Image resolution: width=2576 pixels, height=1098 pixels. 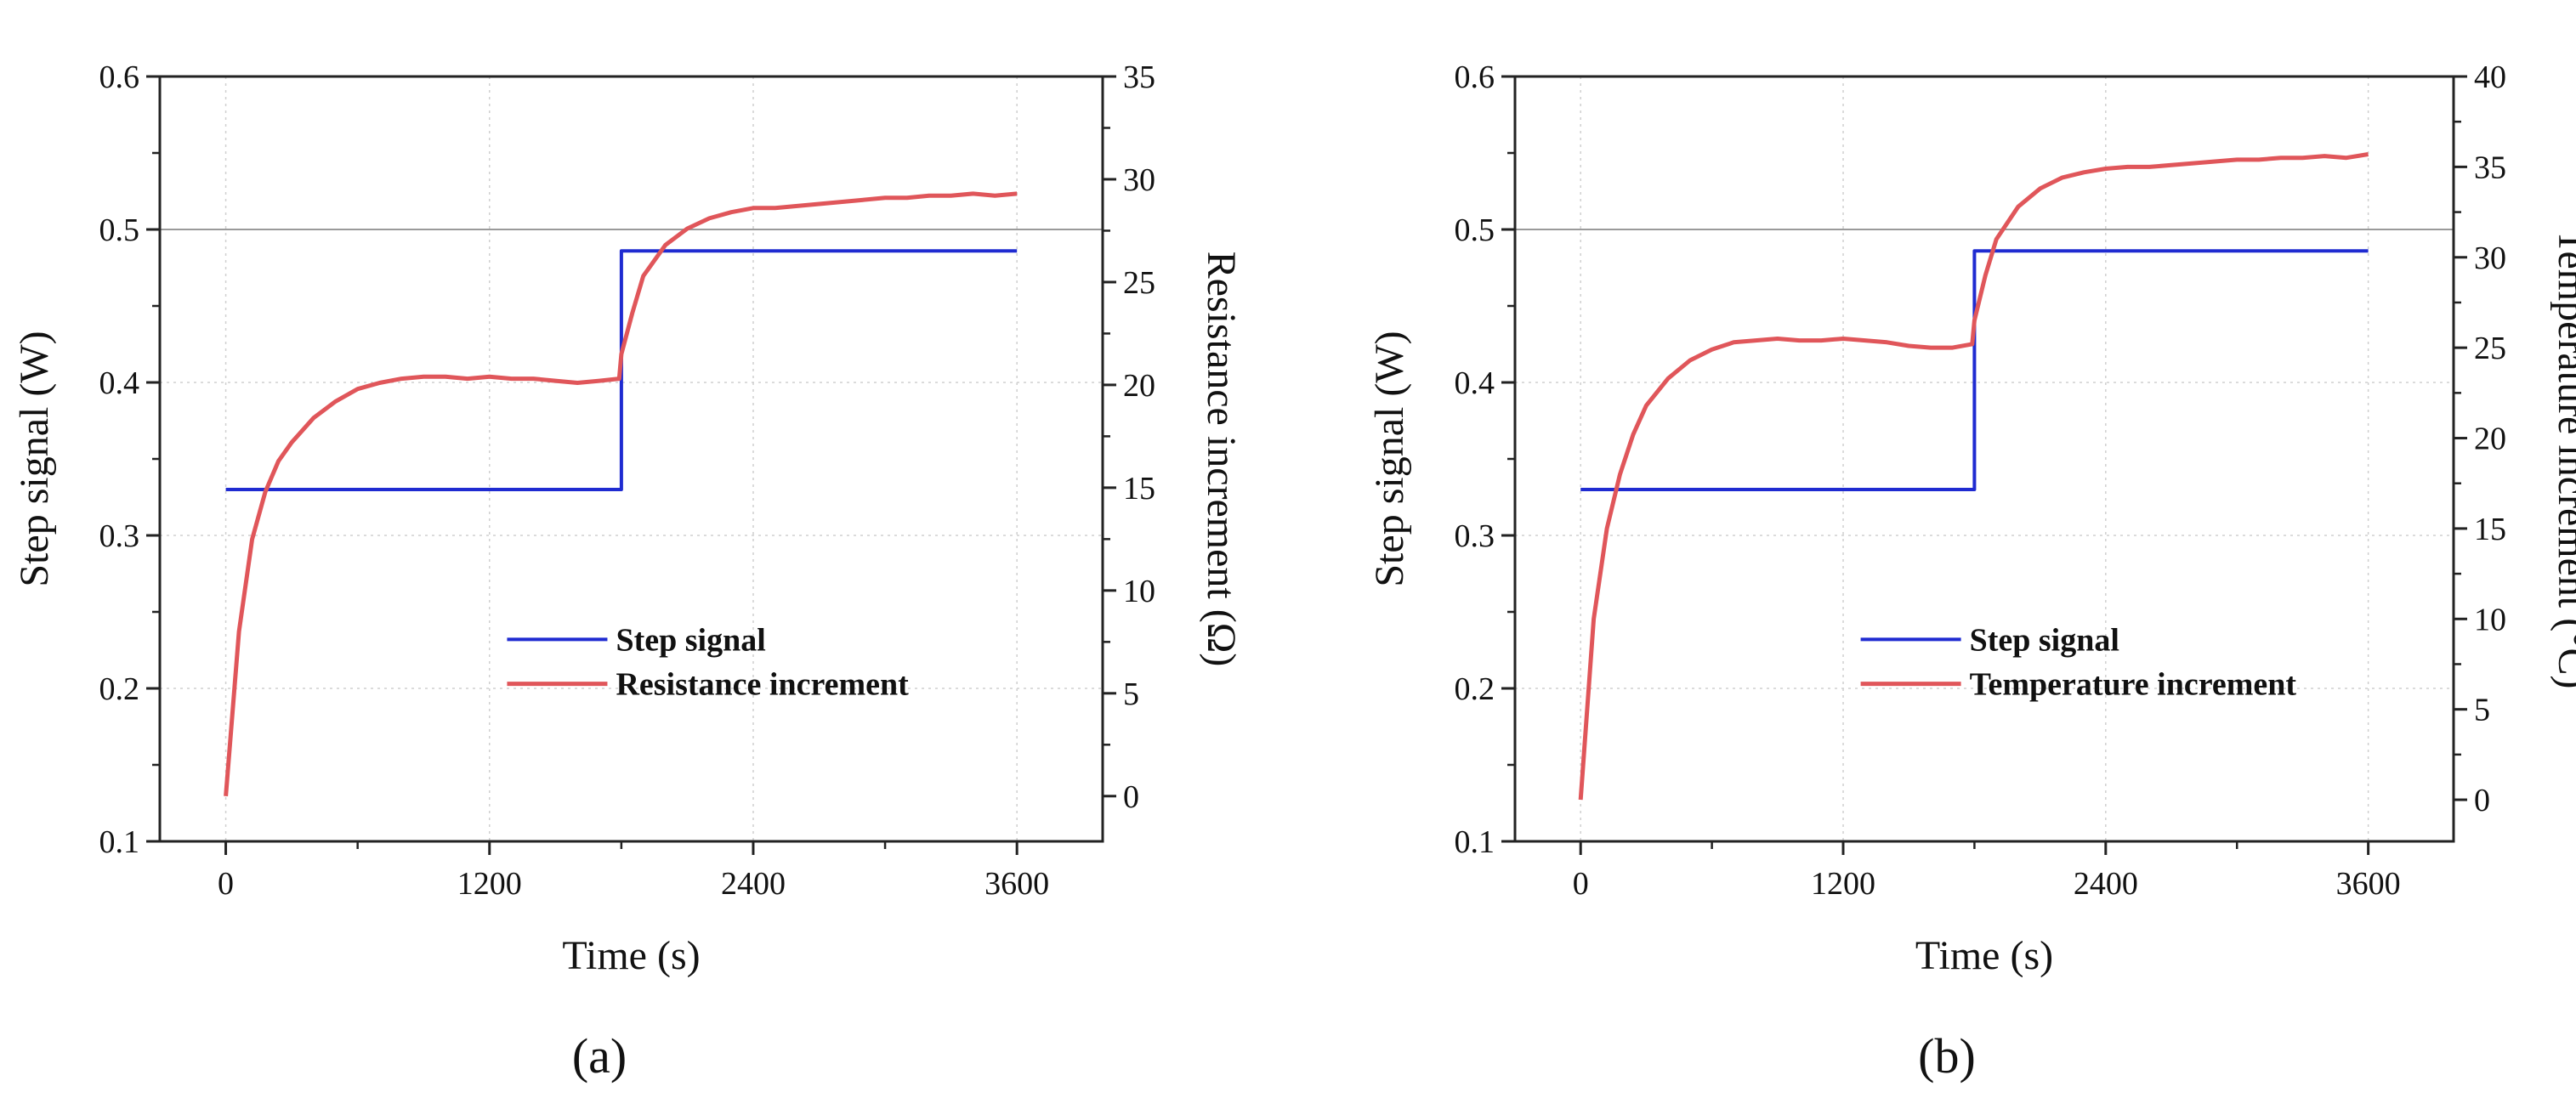 What do you see at coordinates (2078, 662) in the screenshot?
I see `legend: Step signal Temperature increment` at bounding box center [2078, 662].